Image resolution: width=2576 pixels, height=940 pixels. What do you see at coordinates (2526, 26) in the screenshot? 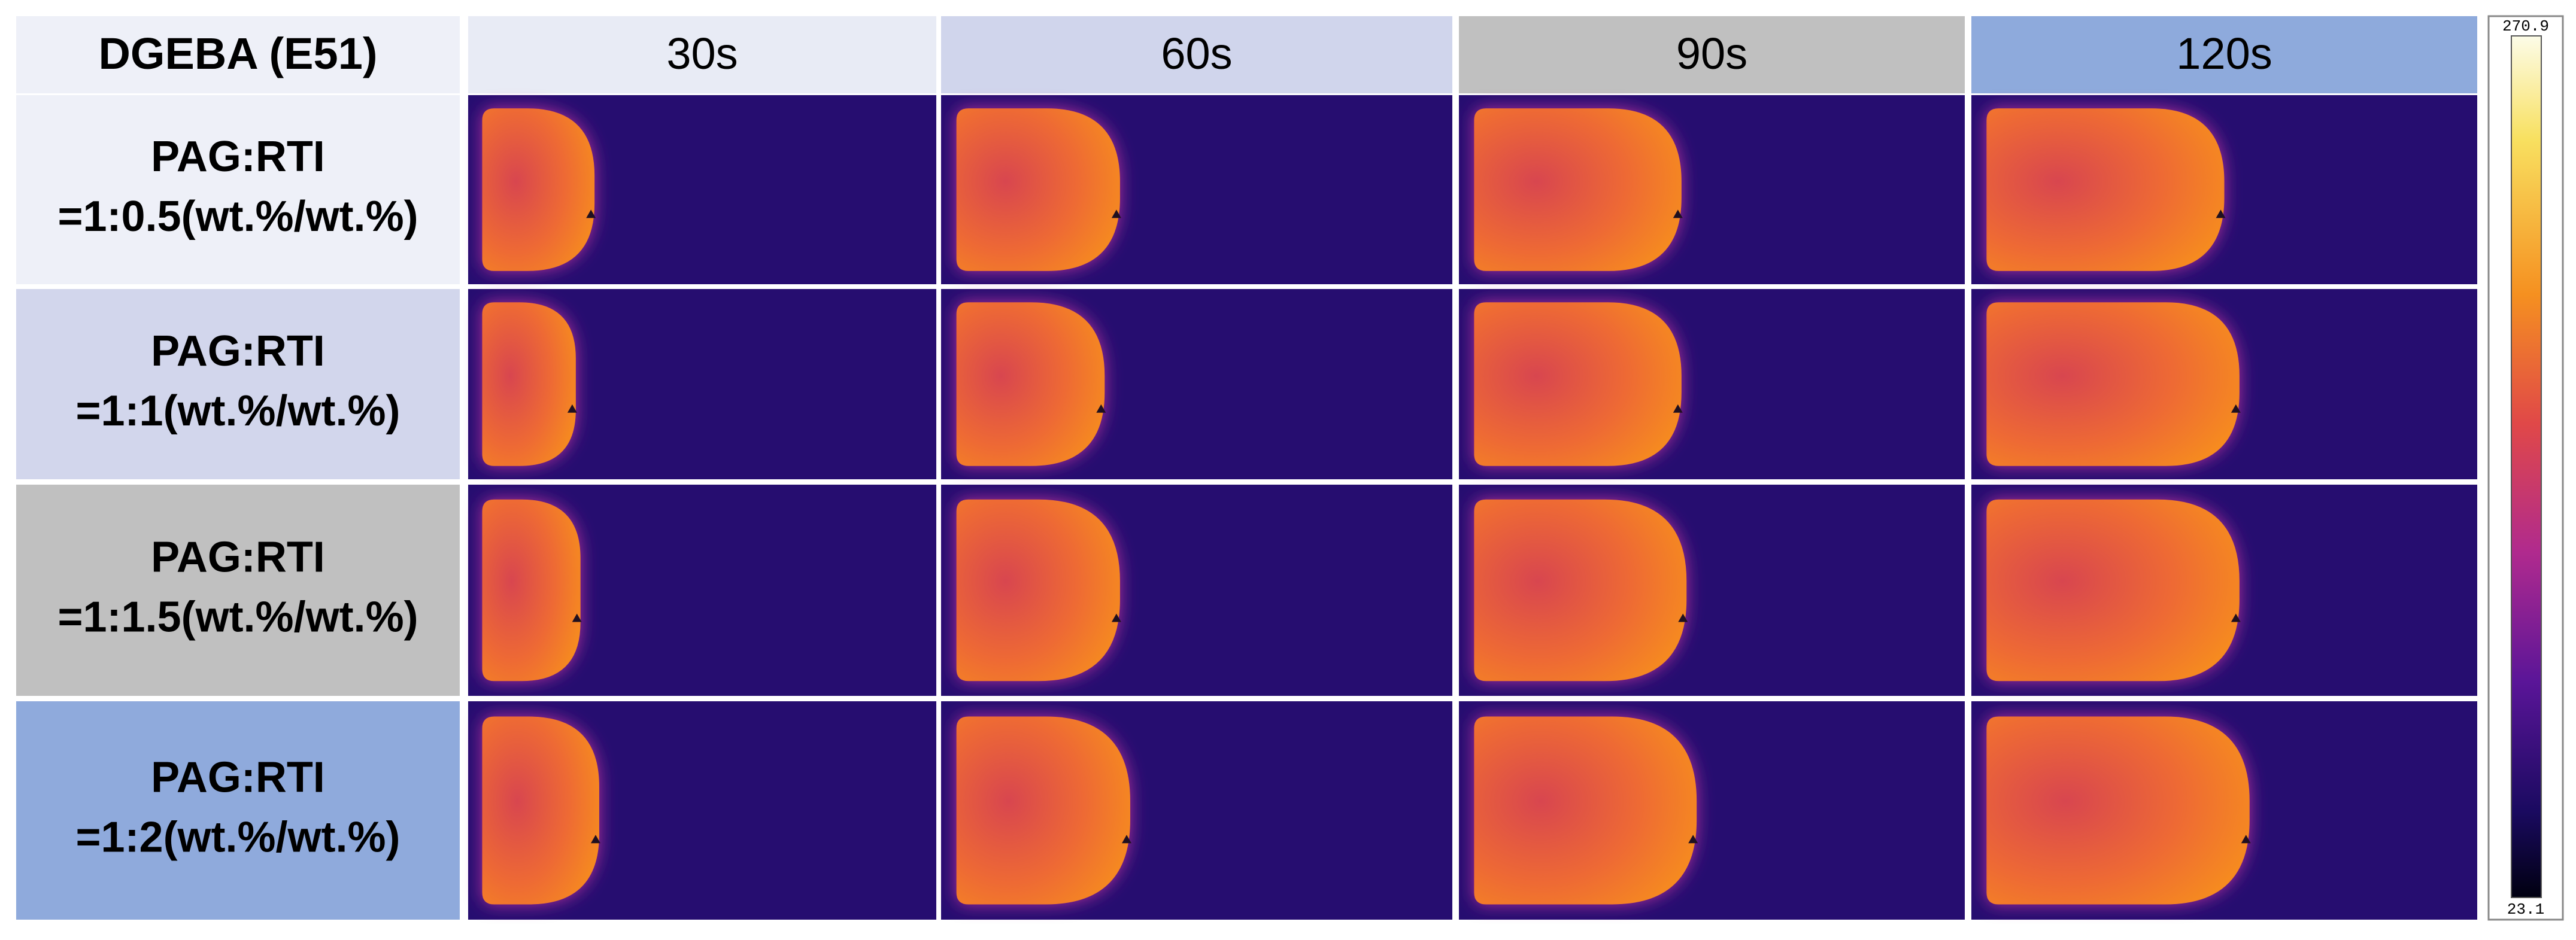
I see `colorbar-max: 270.9` at bounding box center [2526, 26].